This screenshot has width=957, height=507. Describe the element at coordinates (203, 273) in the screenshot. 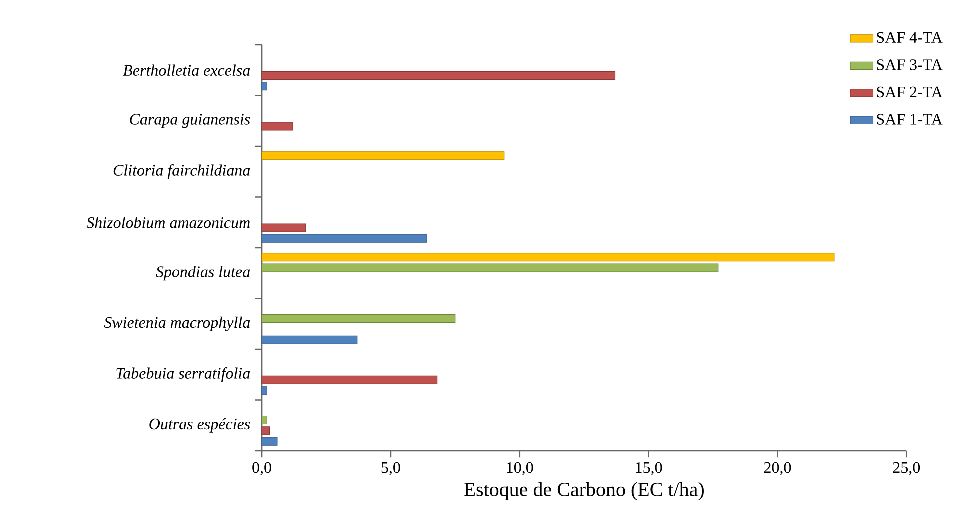

I see `y-tick-label: Spondias lutea` at that location.